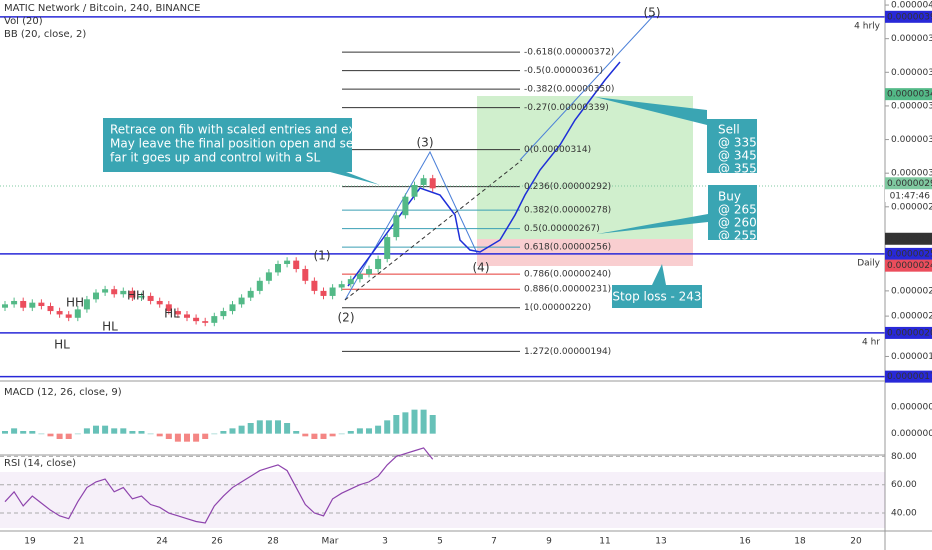 Image resolution: width=932 pixels, height=550 pixels. I want to click on countdown: 01:47:46, so click(910, 197).